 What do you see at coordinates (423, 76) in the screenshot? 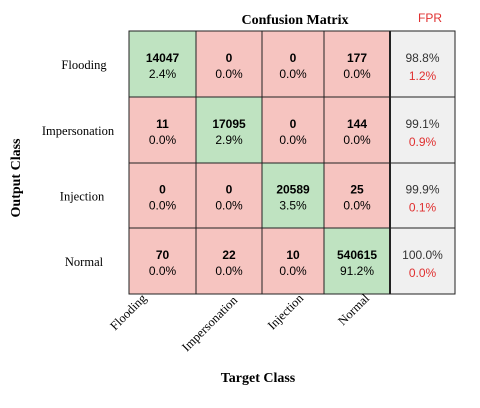
I see `summary-fpr: 1.2%` at bounding box center [423, 76].